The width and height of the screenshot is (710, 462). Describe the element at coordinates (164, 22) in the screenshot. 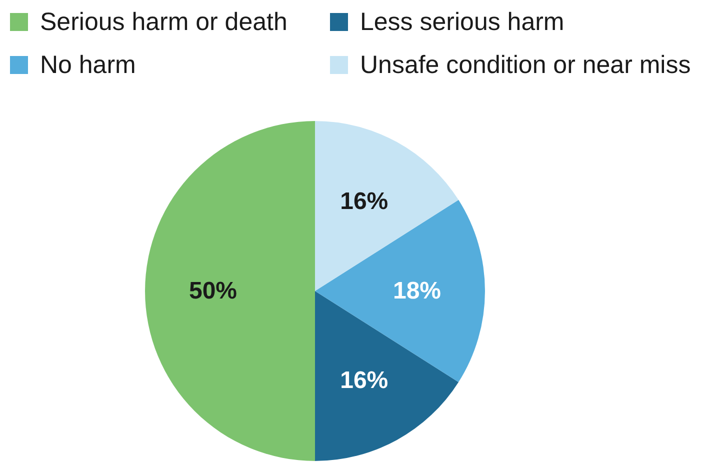

I see `legend-label: Serious harm or death` at that location.